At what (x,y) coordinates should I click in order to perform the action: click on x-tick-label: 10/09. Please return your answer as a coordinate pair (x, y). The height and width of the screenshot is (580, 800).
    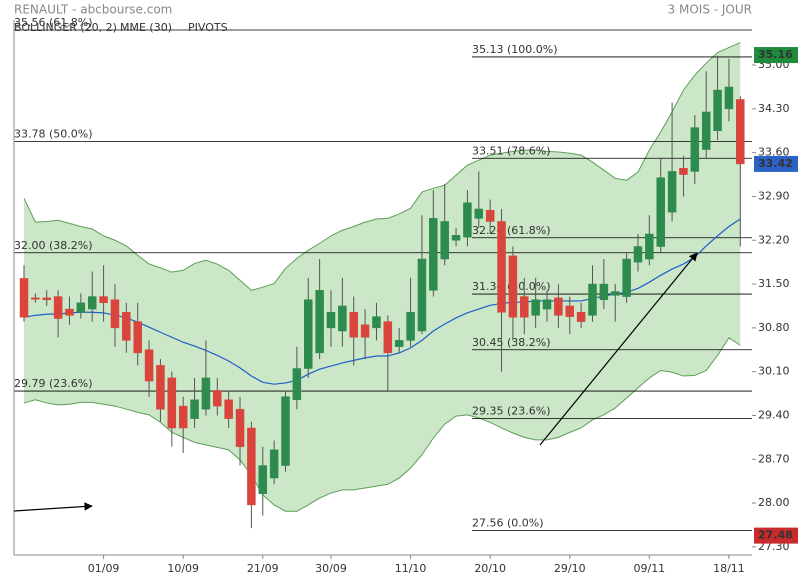
    Looking at the image, I should click on (183, 568).